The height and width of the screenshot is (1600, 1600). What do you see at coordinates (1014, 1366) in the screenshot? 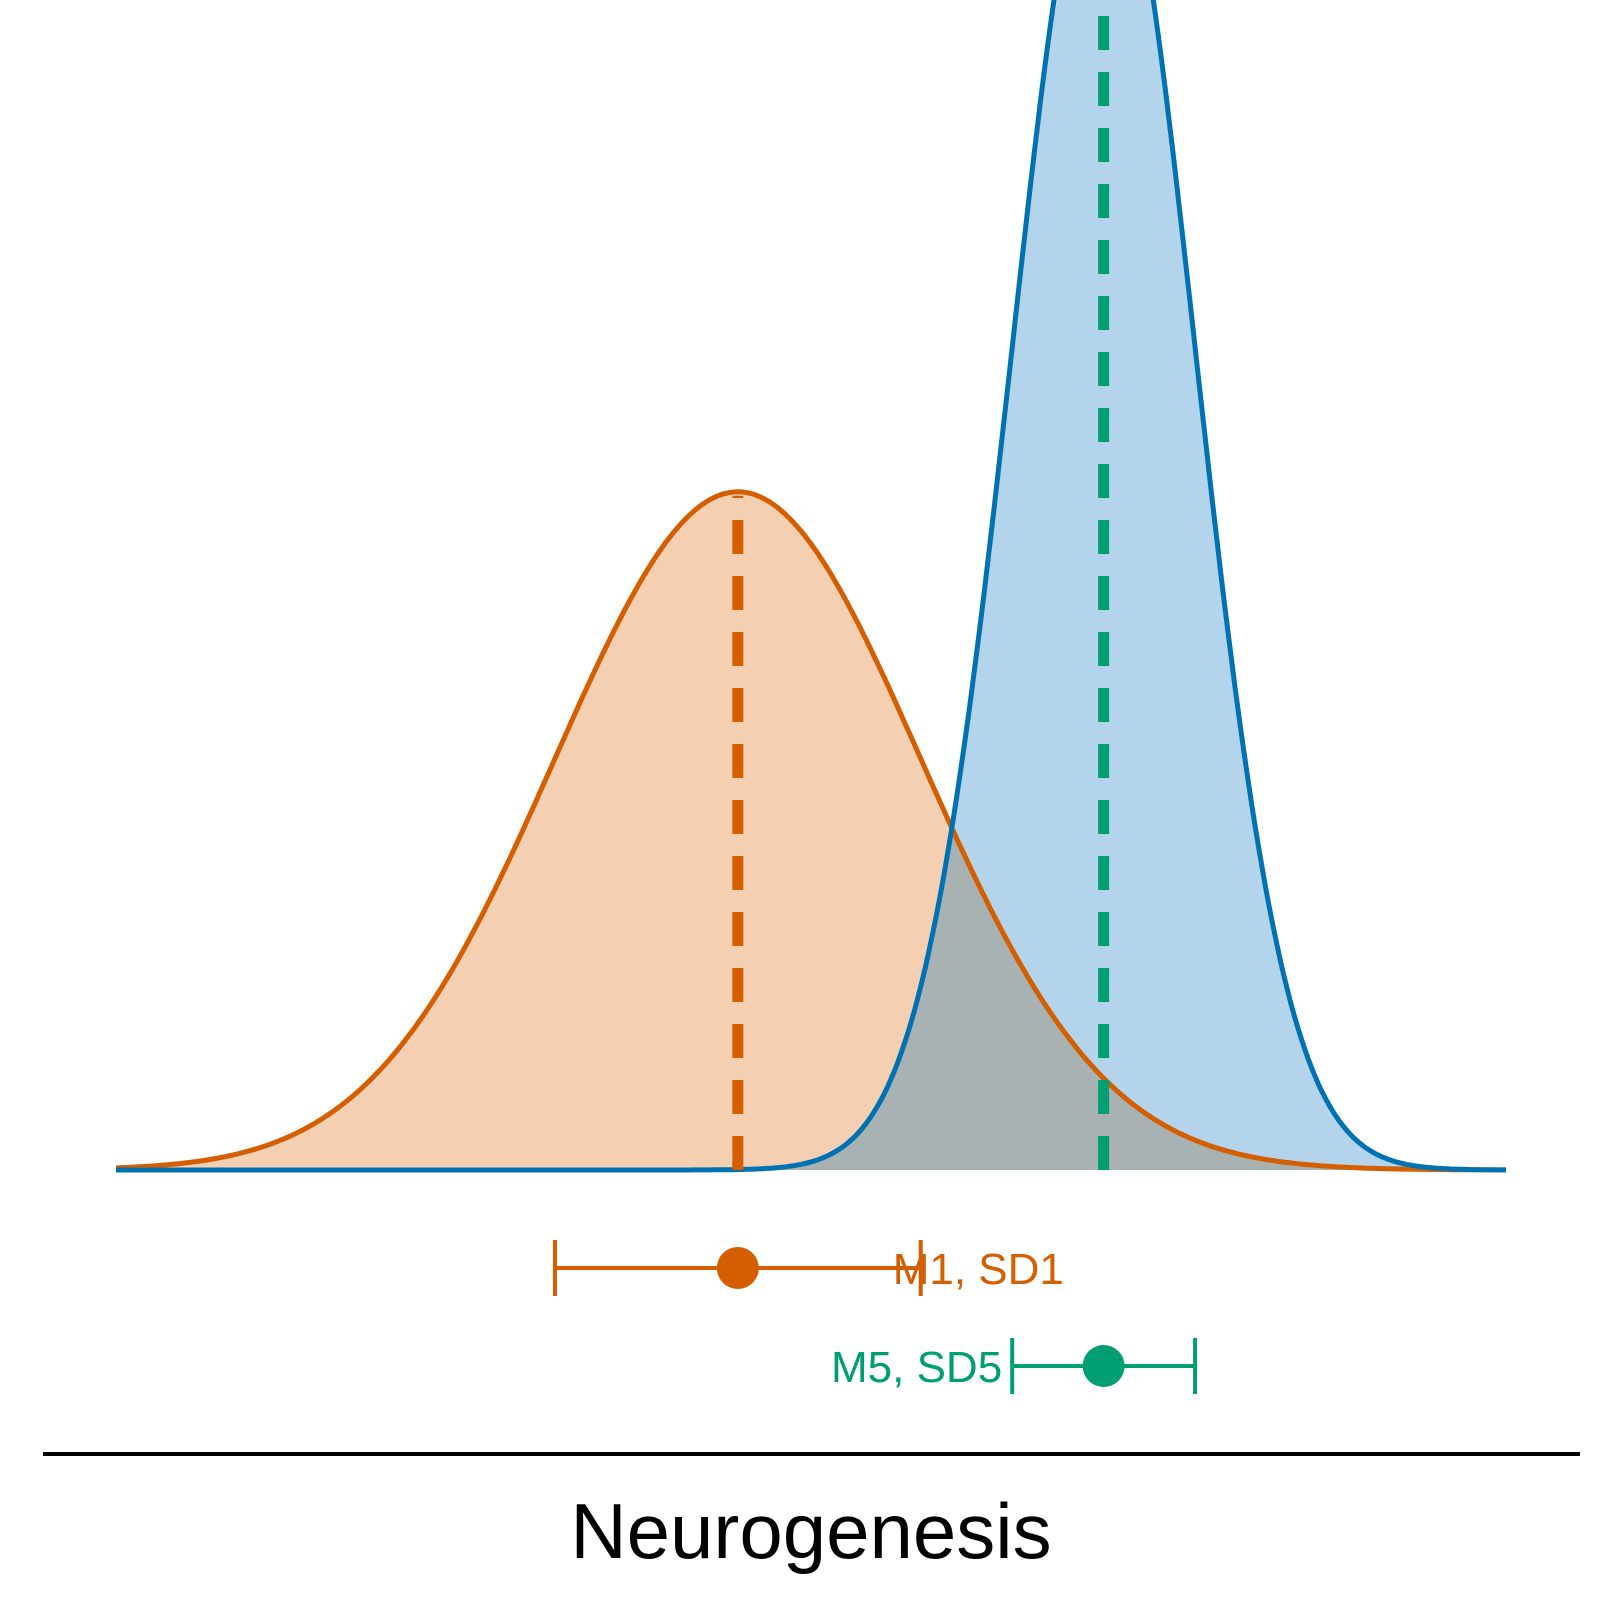
I see `errorbar-series-2: M5, SD5` at bounding box center [1014, 1366].